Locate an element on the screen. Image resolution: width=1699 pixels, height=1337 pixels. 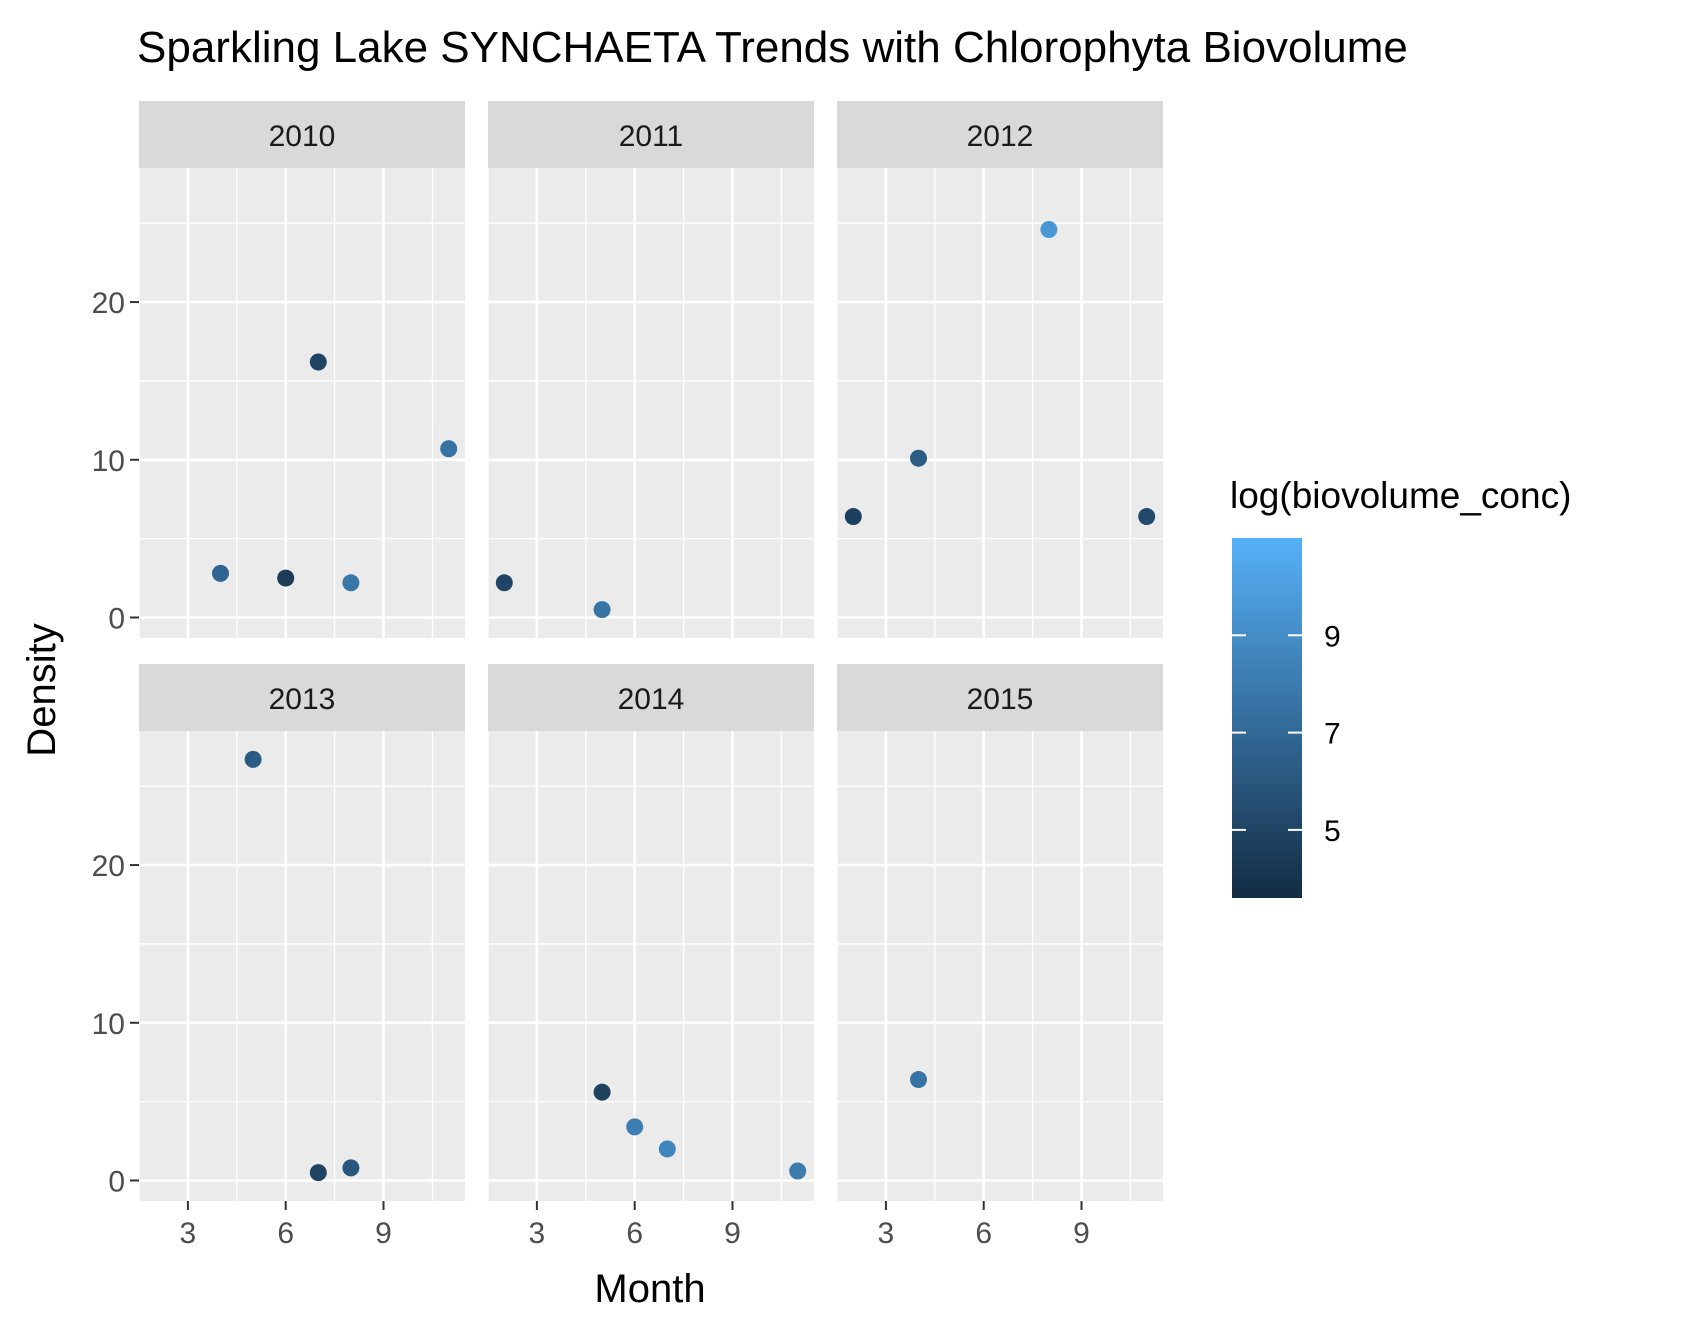
facet-panel-2012: 2012 is located at coordinates (999, 369).